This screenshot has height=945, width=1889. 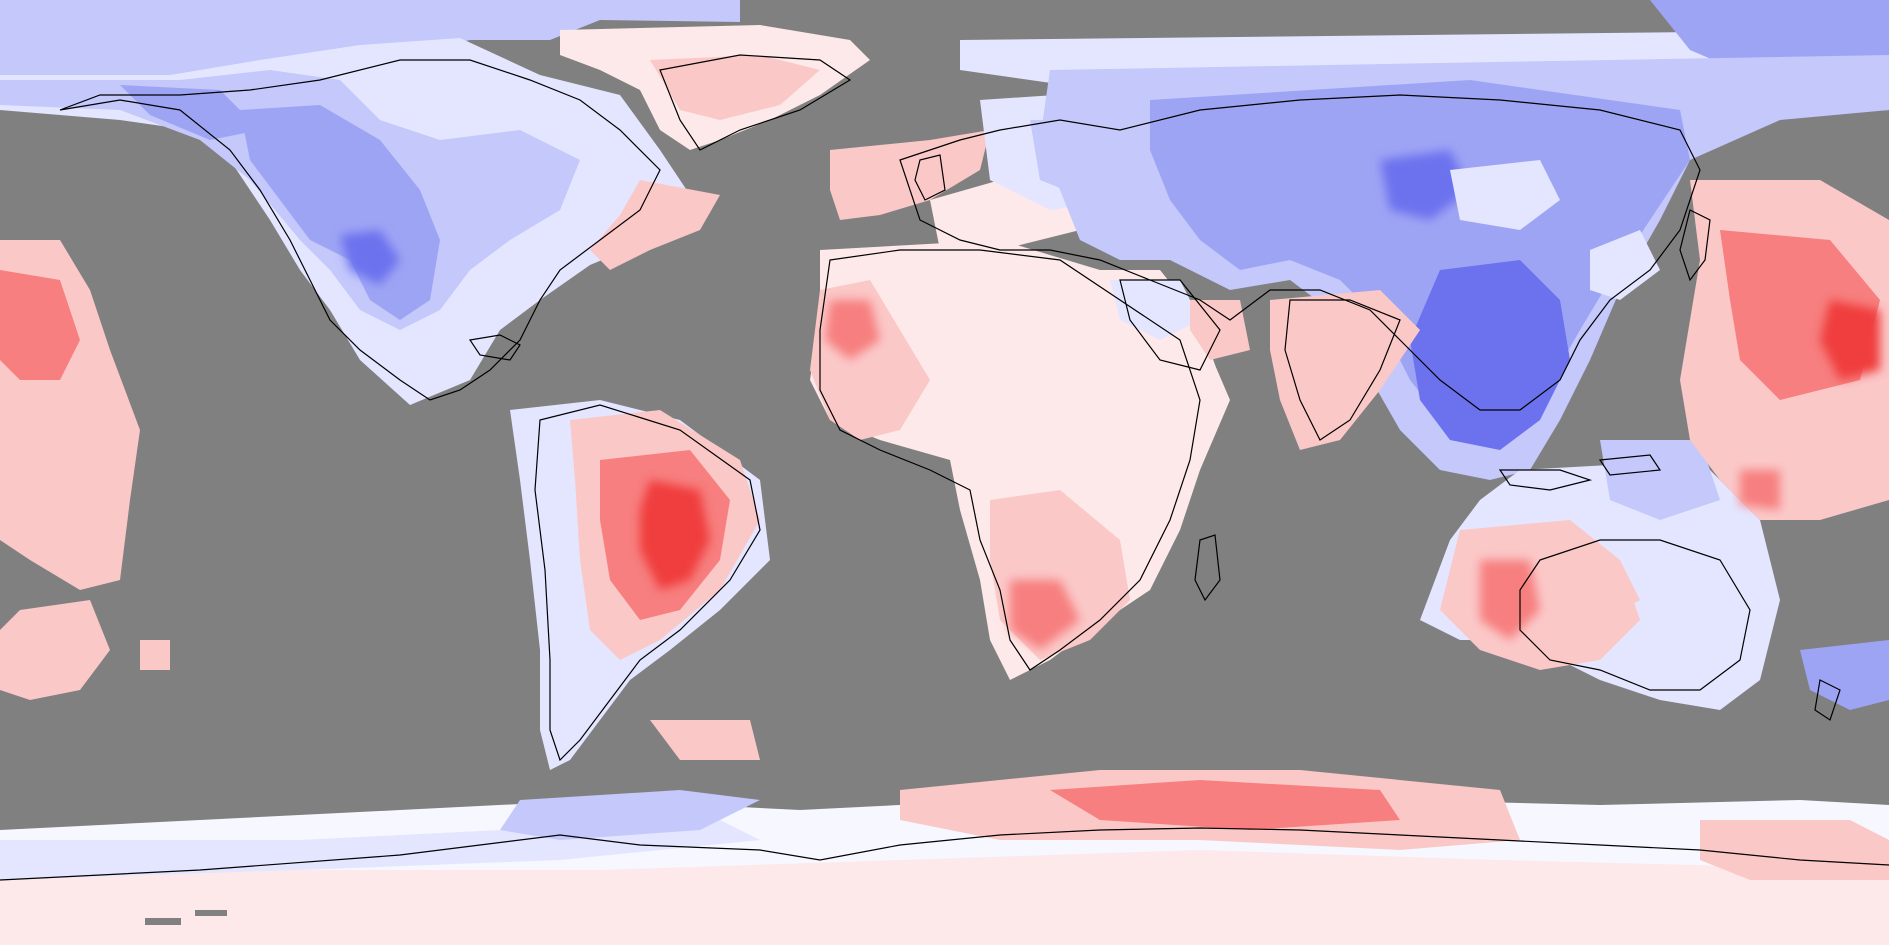 I want to click on pacific-warm-region, so click(x=1784, y=350).